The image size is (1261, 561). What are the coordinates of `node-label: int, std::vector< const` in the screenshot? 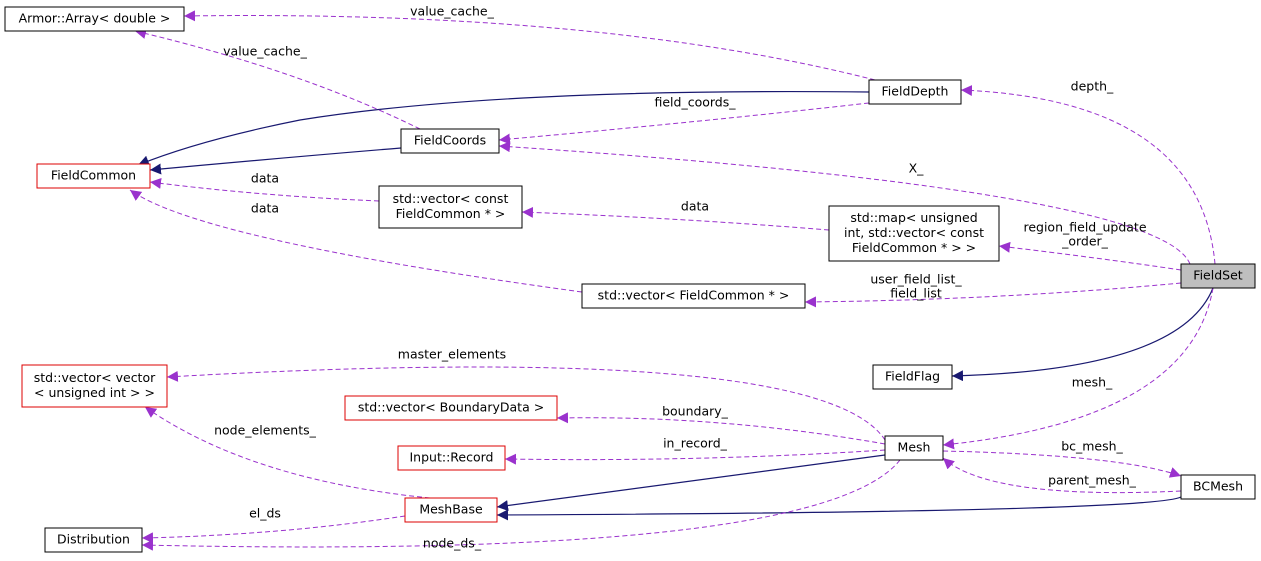 It's located at (914, 232).